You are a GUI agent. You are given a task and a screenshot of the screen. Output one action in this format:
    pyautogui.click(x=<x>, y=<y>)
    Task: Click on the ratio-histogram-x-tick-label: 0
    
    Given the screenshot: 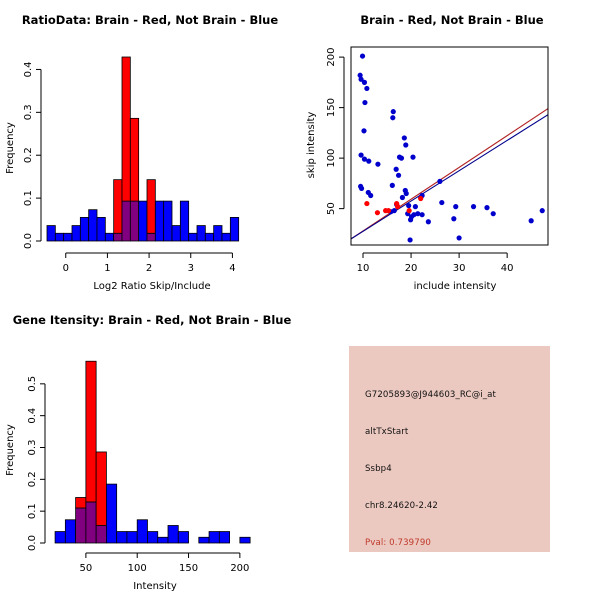 What is the action you would take?
    pyautogui.click(x=66, y=268)
    